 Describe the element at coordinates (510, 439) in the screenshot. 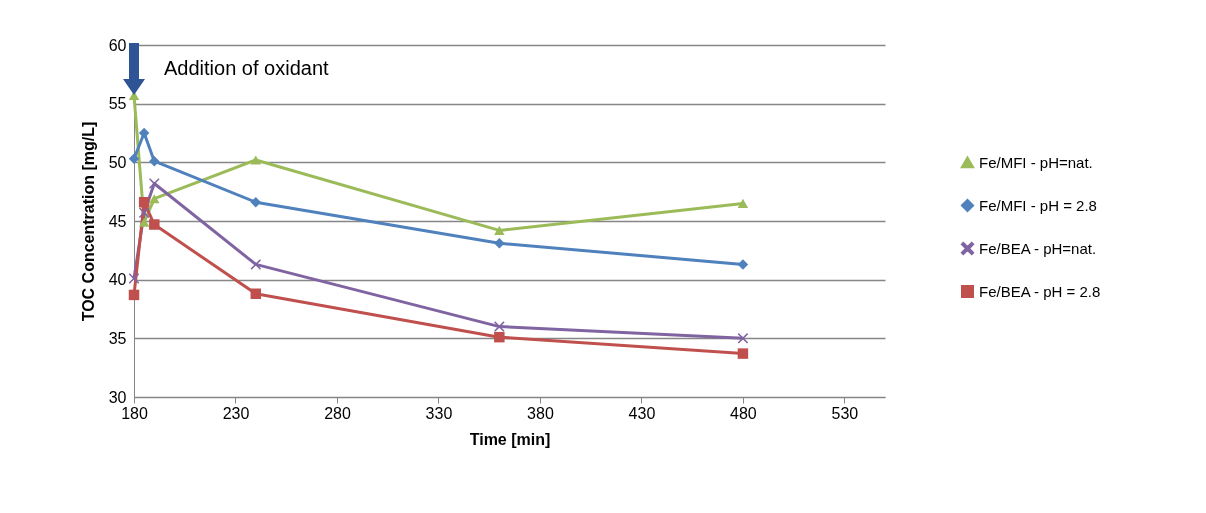

I see `x-axis-title: Time [min]` at that location.